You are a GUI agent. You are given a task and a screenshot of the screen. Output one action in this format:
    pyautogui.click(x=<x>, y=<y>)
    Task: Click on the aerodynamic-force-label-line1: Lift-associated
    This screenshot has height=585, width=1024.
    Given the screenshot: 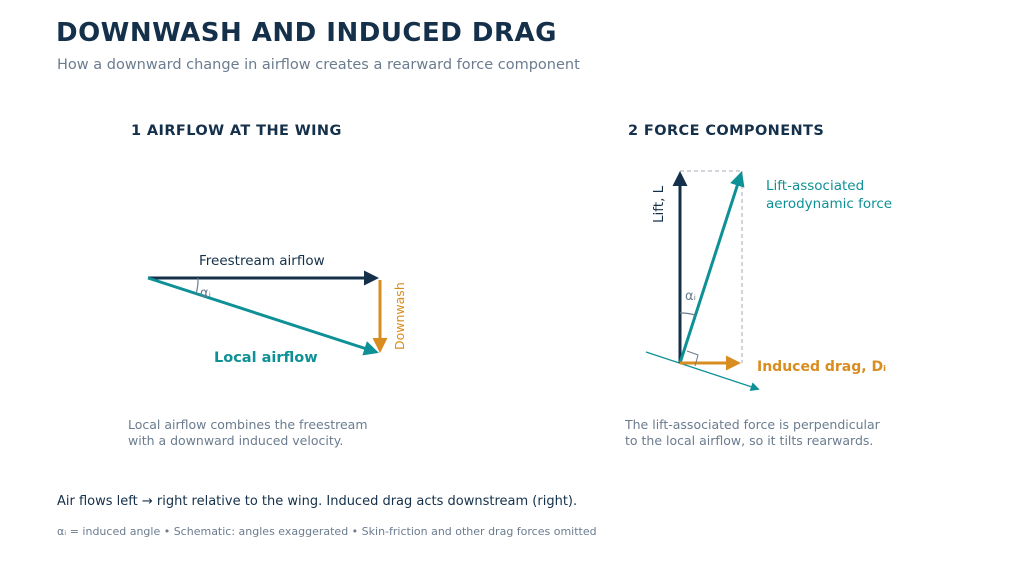 What is the action you would take?
    pyautogui.click(x=815, y=186)
    